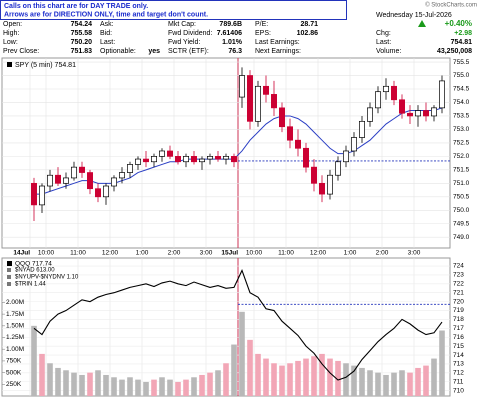 The width and height of the screenshot is (480, 406). What do you see at coordinates (229, 33) in the screenshot?
I see `quote-value: 7.61406` at bounding box center [229, 33].